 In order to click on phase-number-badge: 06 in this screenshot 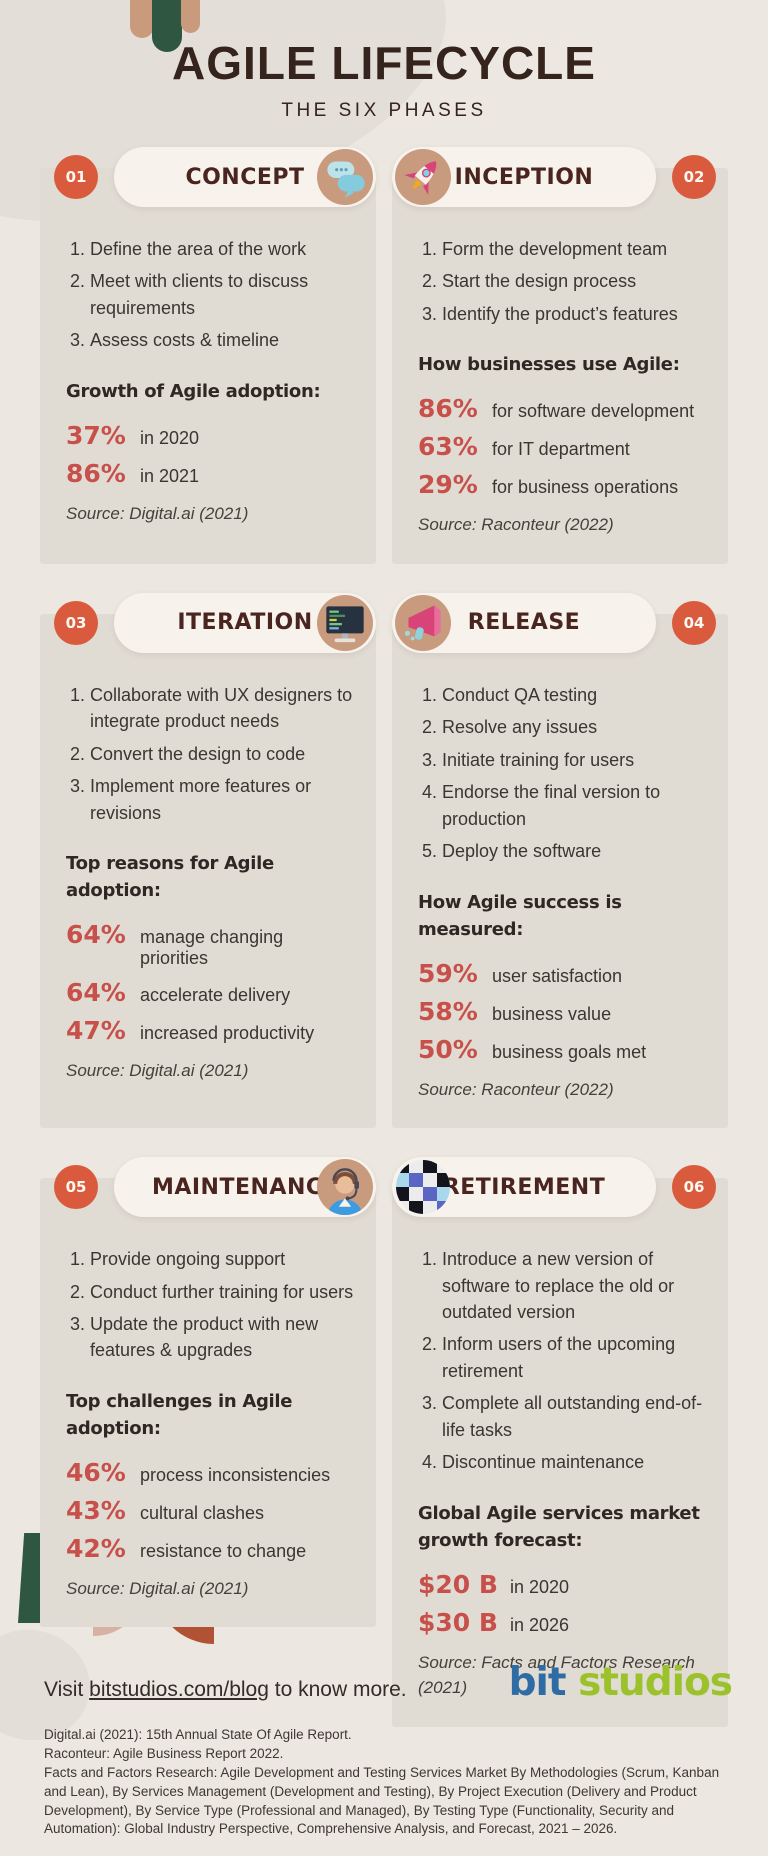, I will do `click(694, 1187)`.